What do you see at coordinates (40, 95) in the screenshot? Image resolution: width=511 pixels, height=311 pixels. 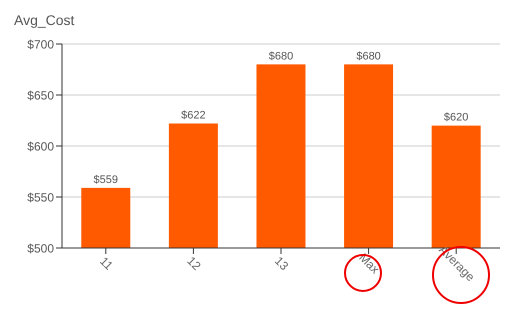 I see `y-tick-label: $650` at bounding box center [40, 95].